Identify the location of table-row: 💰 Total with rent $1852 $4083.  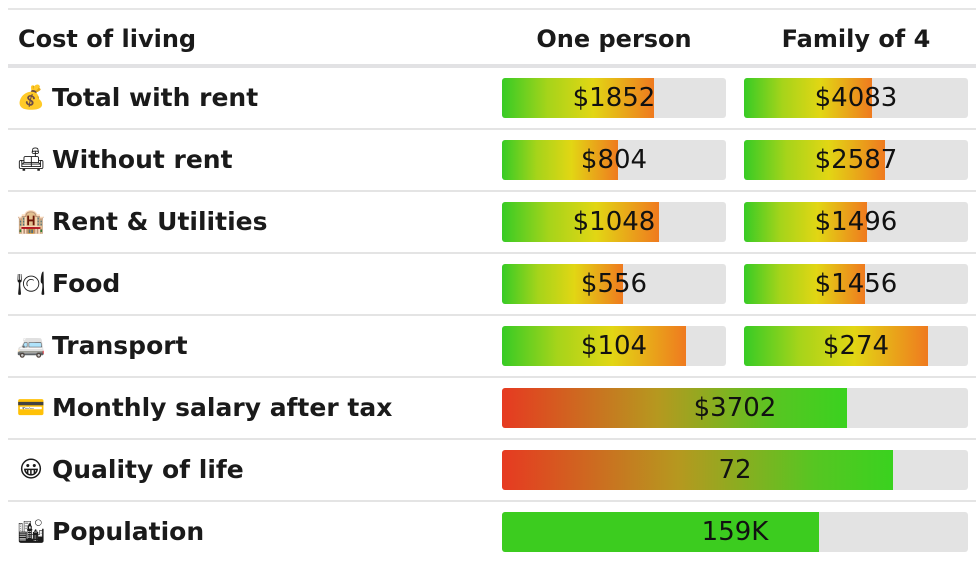
(492, 99).